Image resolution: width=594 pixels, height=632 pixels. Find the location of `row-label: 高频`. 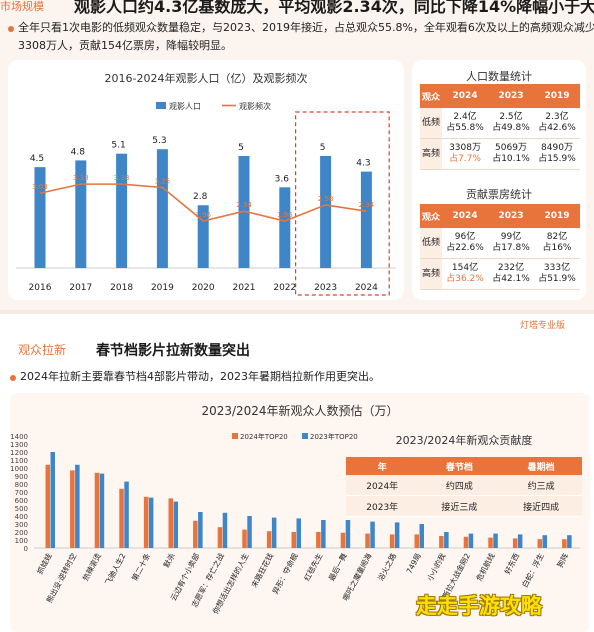

row-label: 高频 is located at coordinates (431, 154).